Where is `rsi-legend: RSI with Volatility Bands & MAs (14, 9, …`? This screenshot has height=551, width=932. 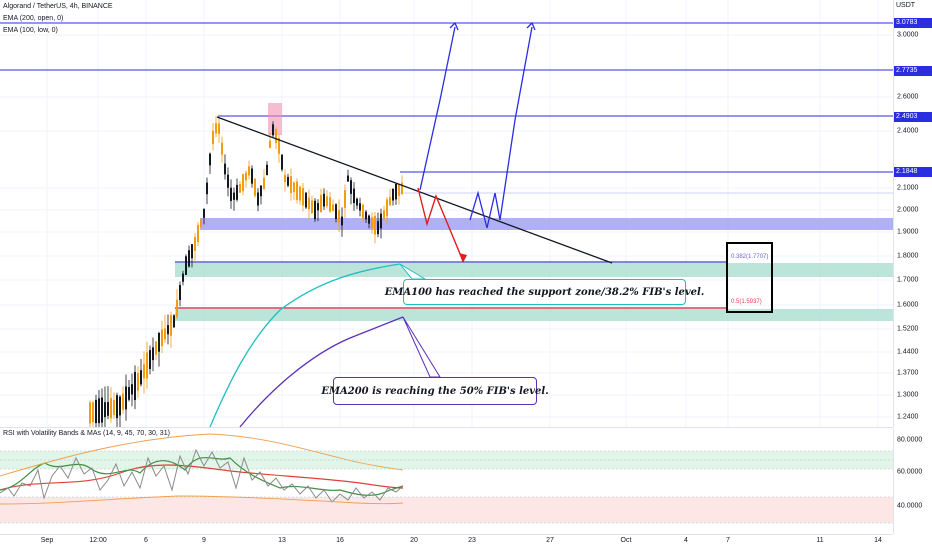 rsi-legend: RSI with Volatility Bands & MAs (14, 9, … is located at coordinates (86, 433).